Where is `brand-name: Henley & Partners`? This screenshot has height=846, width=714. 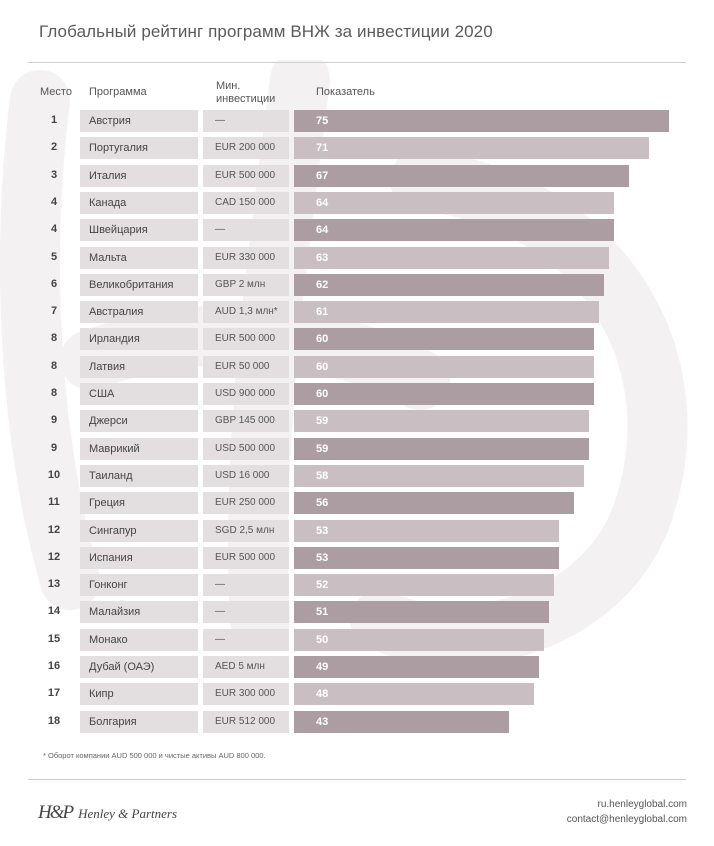
brand-name: Henley & Partners is located at coordinates (128, 813).